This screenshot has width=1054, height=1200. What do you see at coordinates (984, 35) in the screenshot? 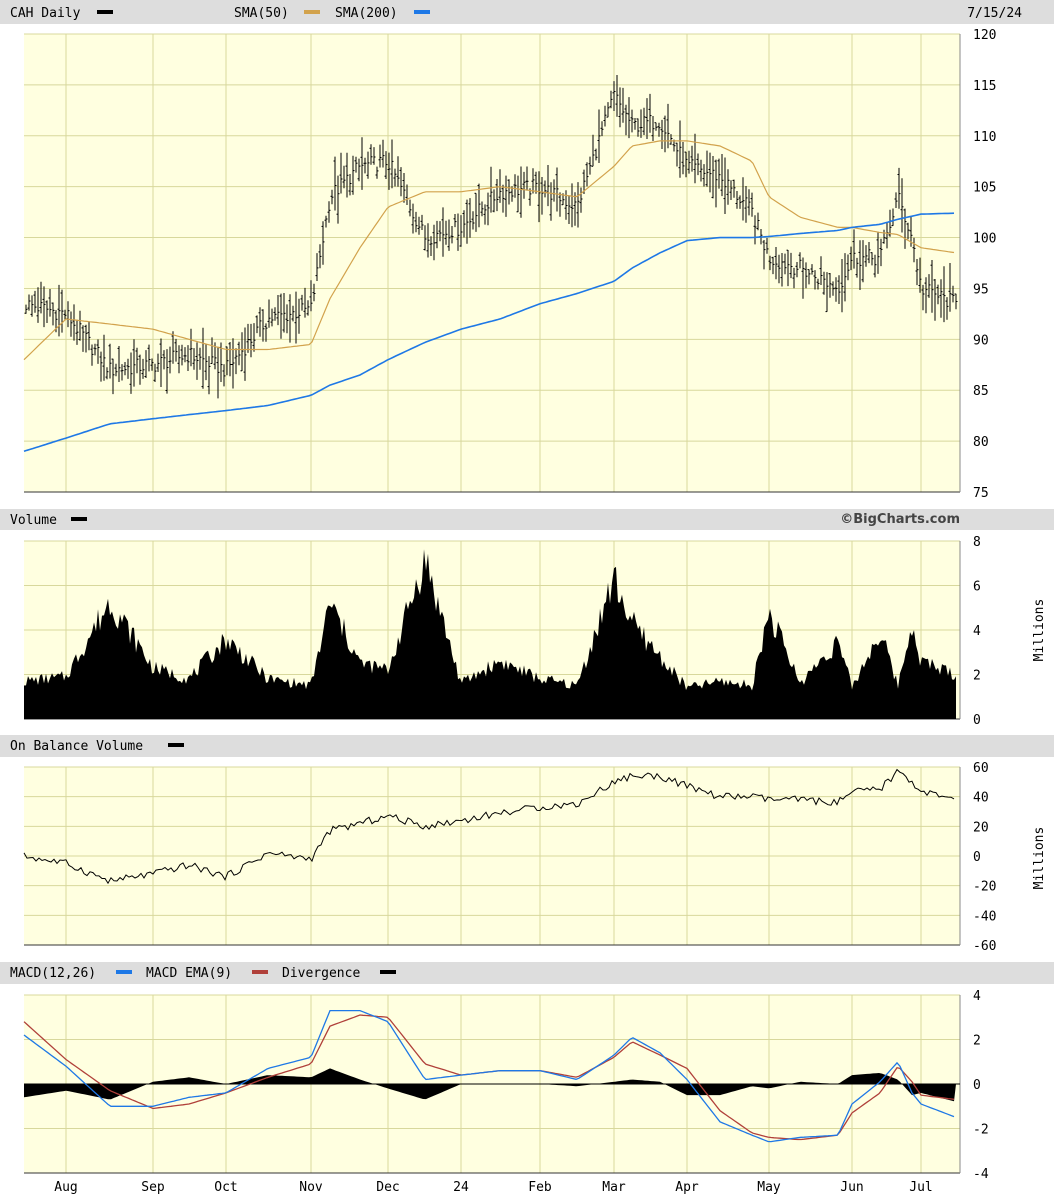
I see `price-tick-label: 120` at bounding box center [984, 35].